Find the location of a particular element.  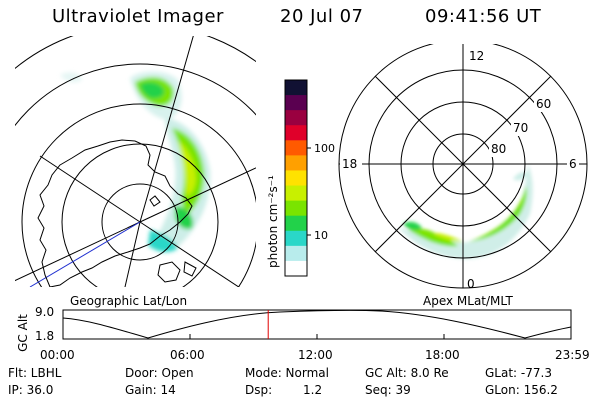

mlt-label-12: 12 is located at coordinates (476, 56).